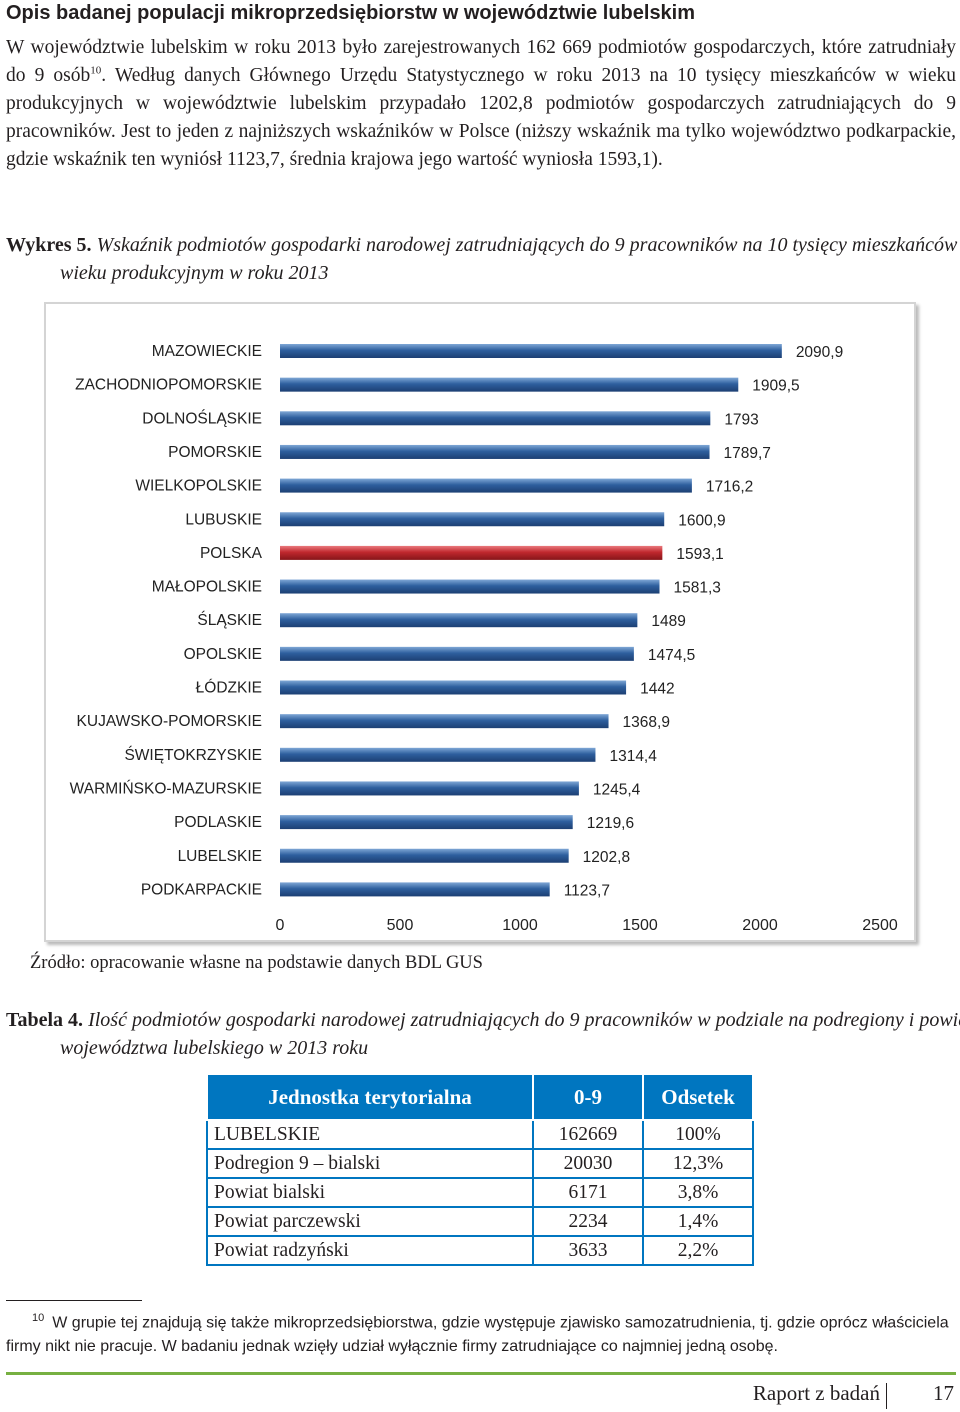  I want to click on category-label: OPOLSKIE, so click(223, 654).